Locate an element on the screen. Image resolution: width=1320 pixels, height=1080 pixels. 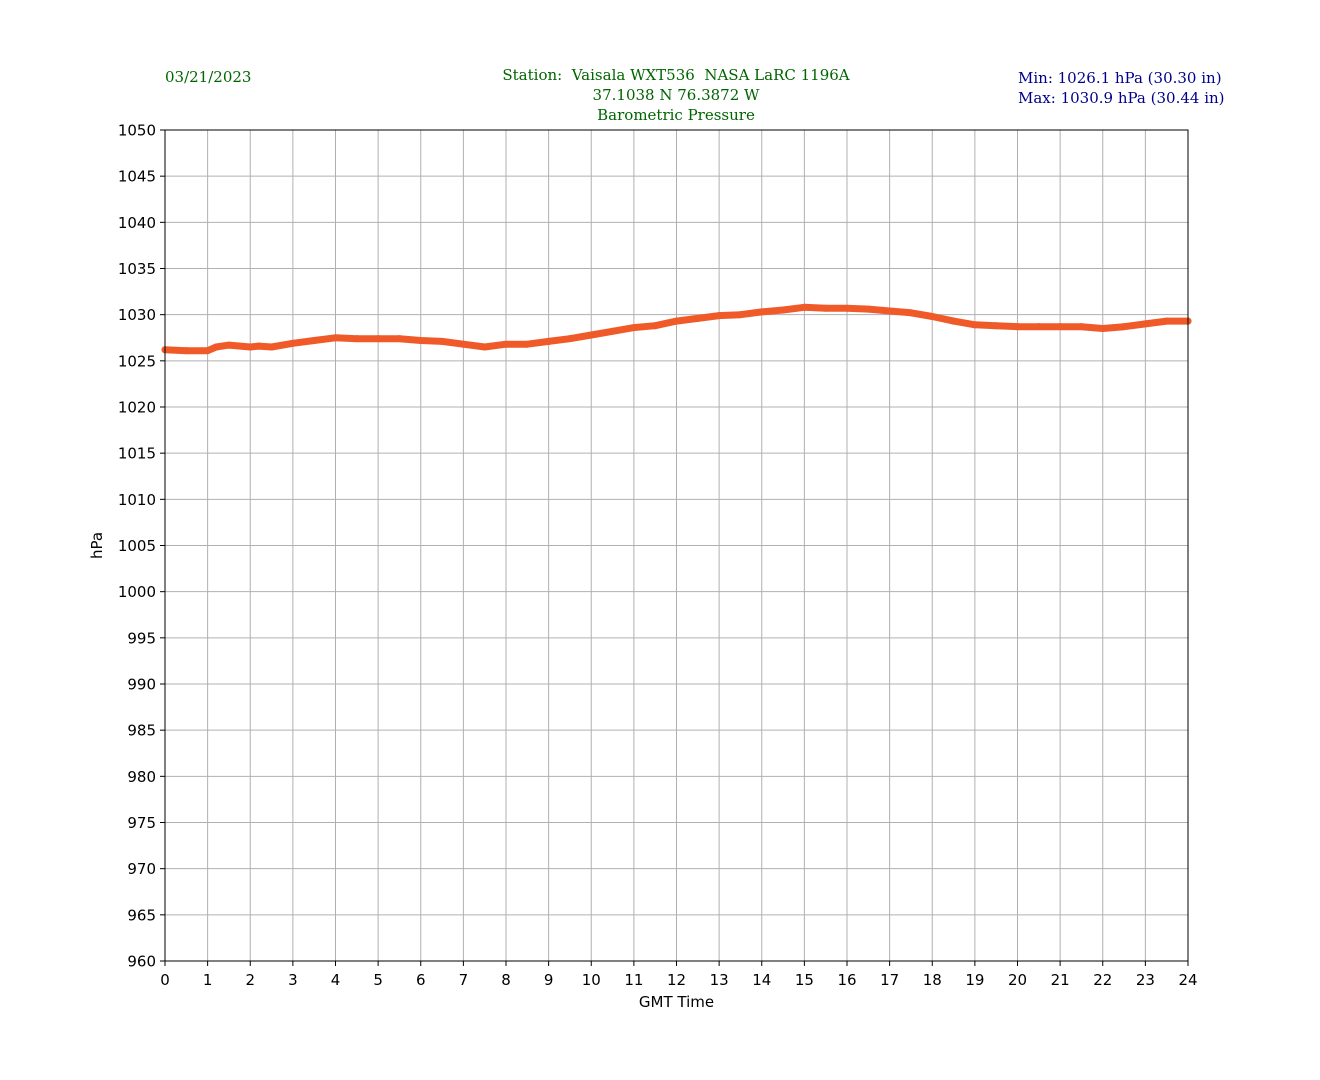
y-tick-label: 1040 is located at coordinates (137, 223).